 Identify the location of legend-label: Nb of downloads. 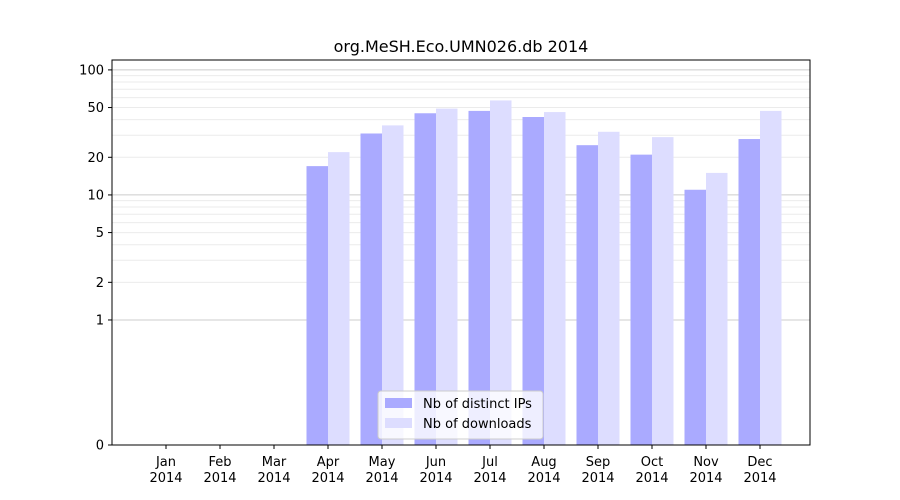
(477, 424).